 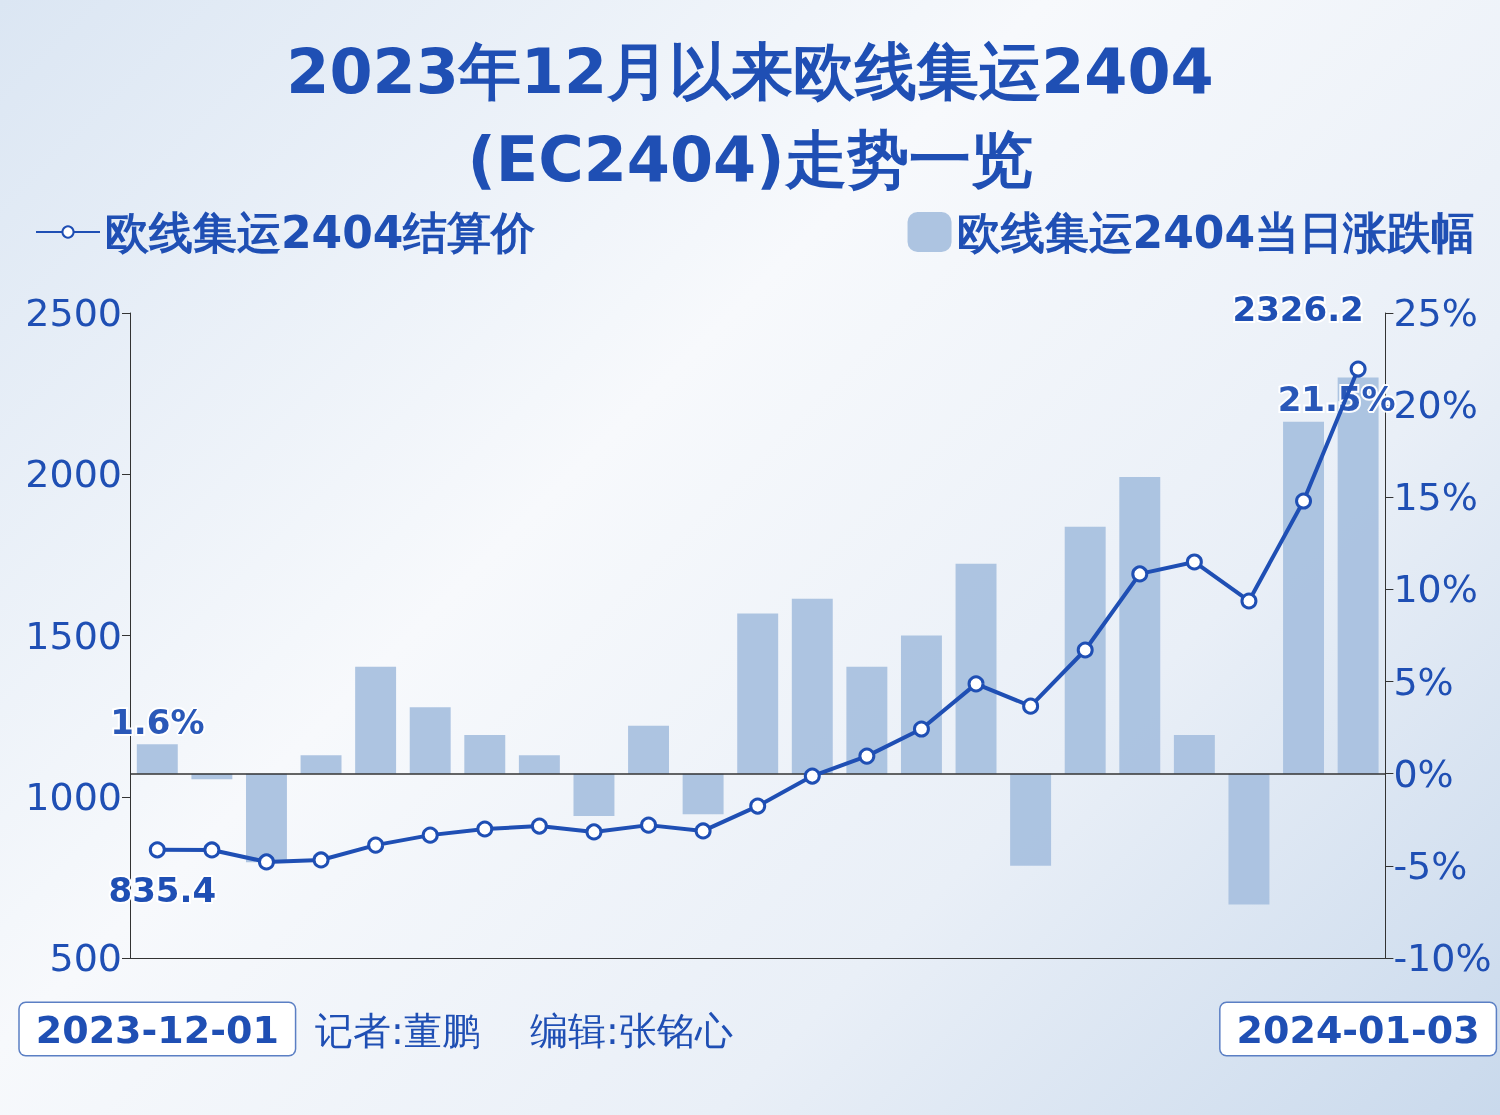 What do you see at coordinates (1442, 958) in the screenshot?
I see `y2-tick-label: -10%` at bounding box center [1442, 958].